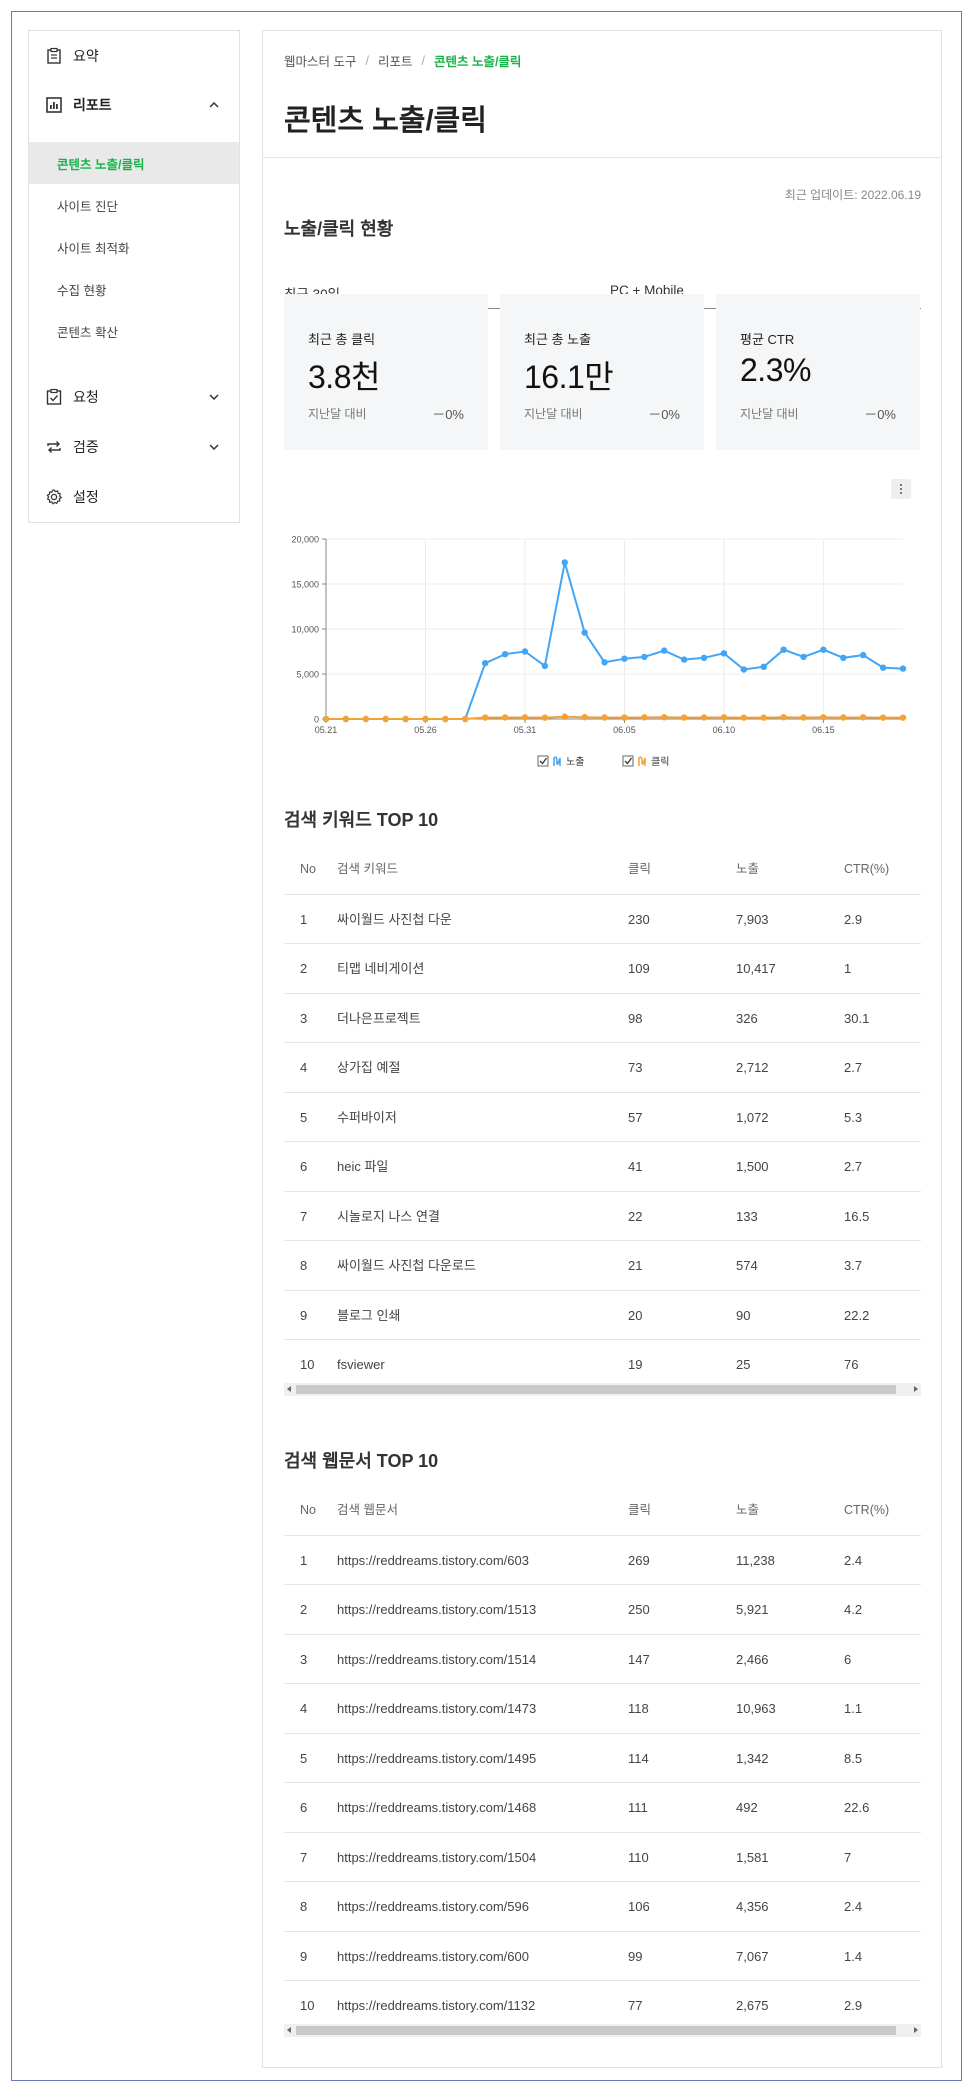 This screenshot has height=2091, width=972. I want to click on documents-table-scrollbar, so click(602, 2030).